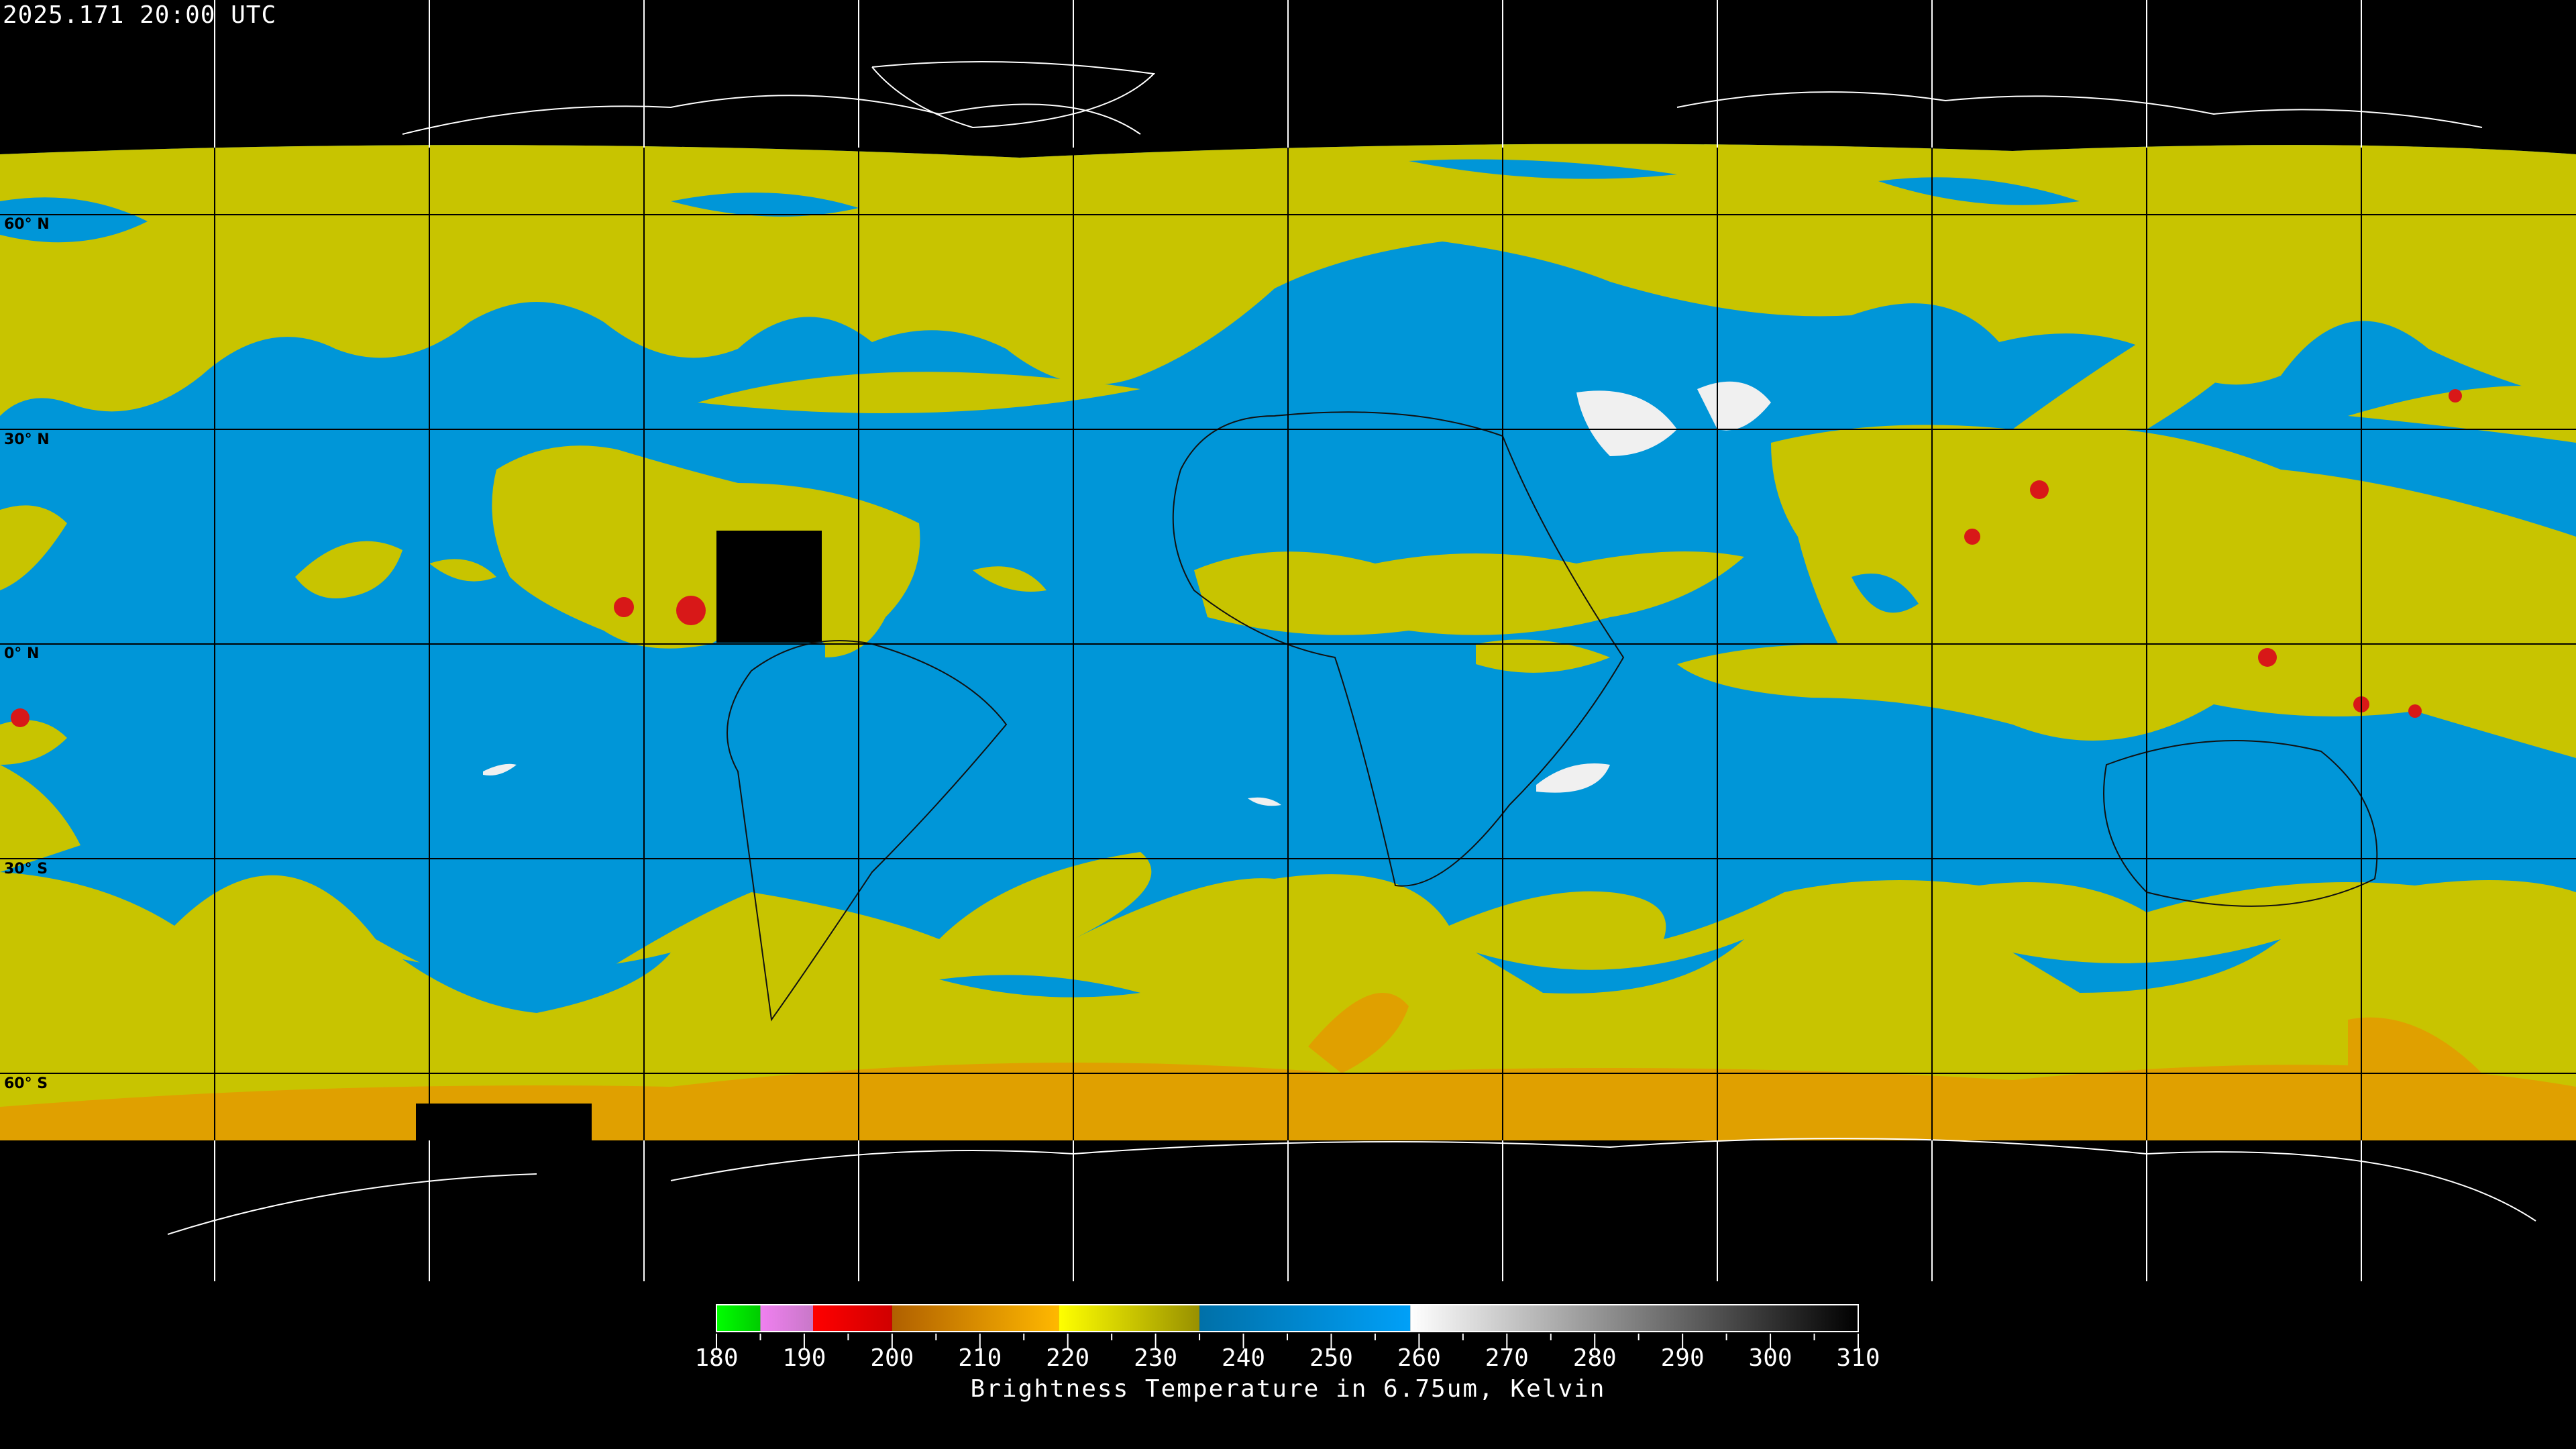 The image size is (2576, 1449). What do you see at coordinates (1067, 1358) in the screenshot?
I see `colorbar-tick-label: 220` at bounding box center [1067, 1358].